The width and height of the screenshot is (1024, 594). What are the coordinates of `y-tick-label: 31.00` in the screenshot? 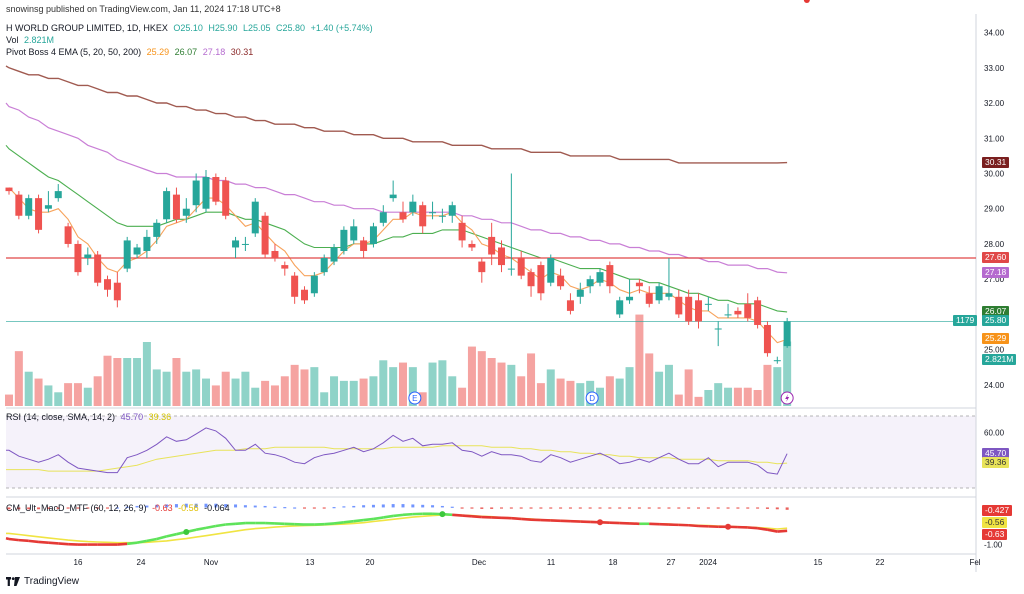 It's located at (994, 138).